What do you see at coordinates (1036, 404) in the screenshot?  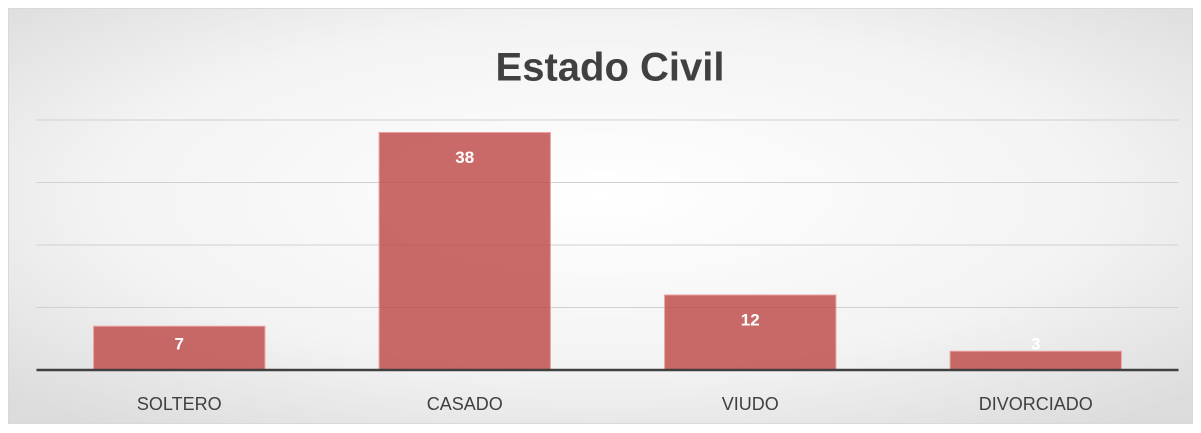 I see `x-tick-label: DIVORCIADO` at bounding box center [1036, 404].